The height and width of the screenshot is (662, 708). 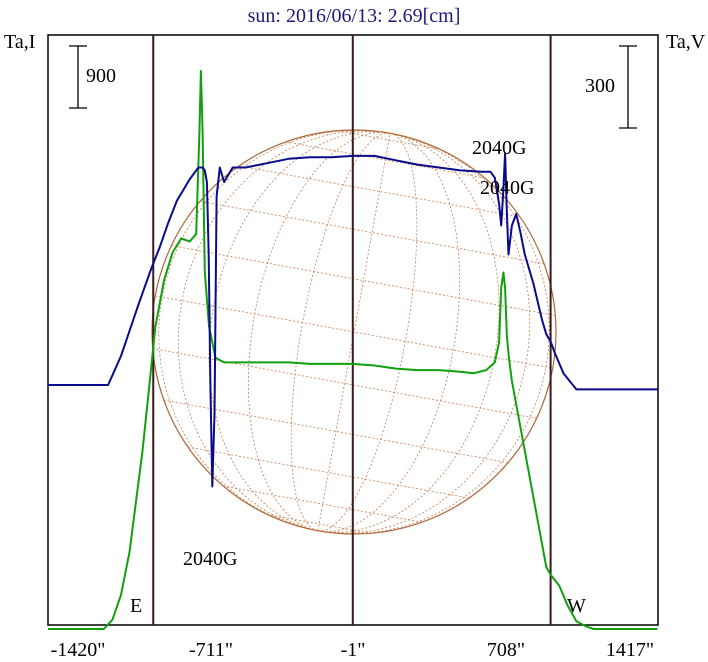 I want to click on left-scale-value: 900, so click(x=101, y=76).